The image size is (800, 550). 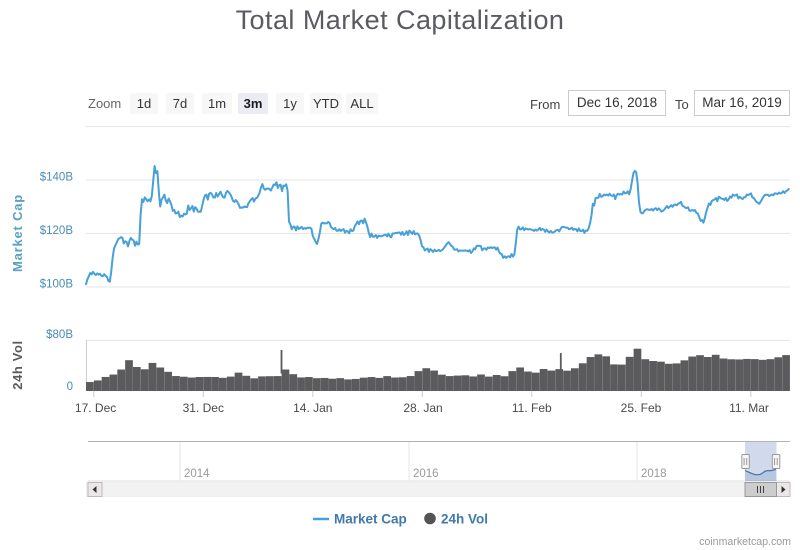 What do you see at coordinates (57, 231) in the screenshot?
I see `svg-text: $120B` at bounding box center [57, 231].